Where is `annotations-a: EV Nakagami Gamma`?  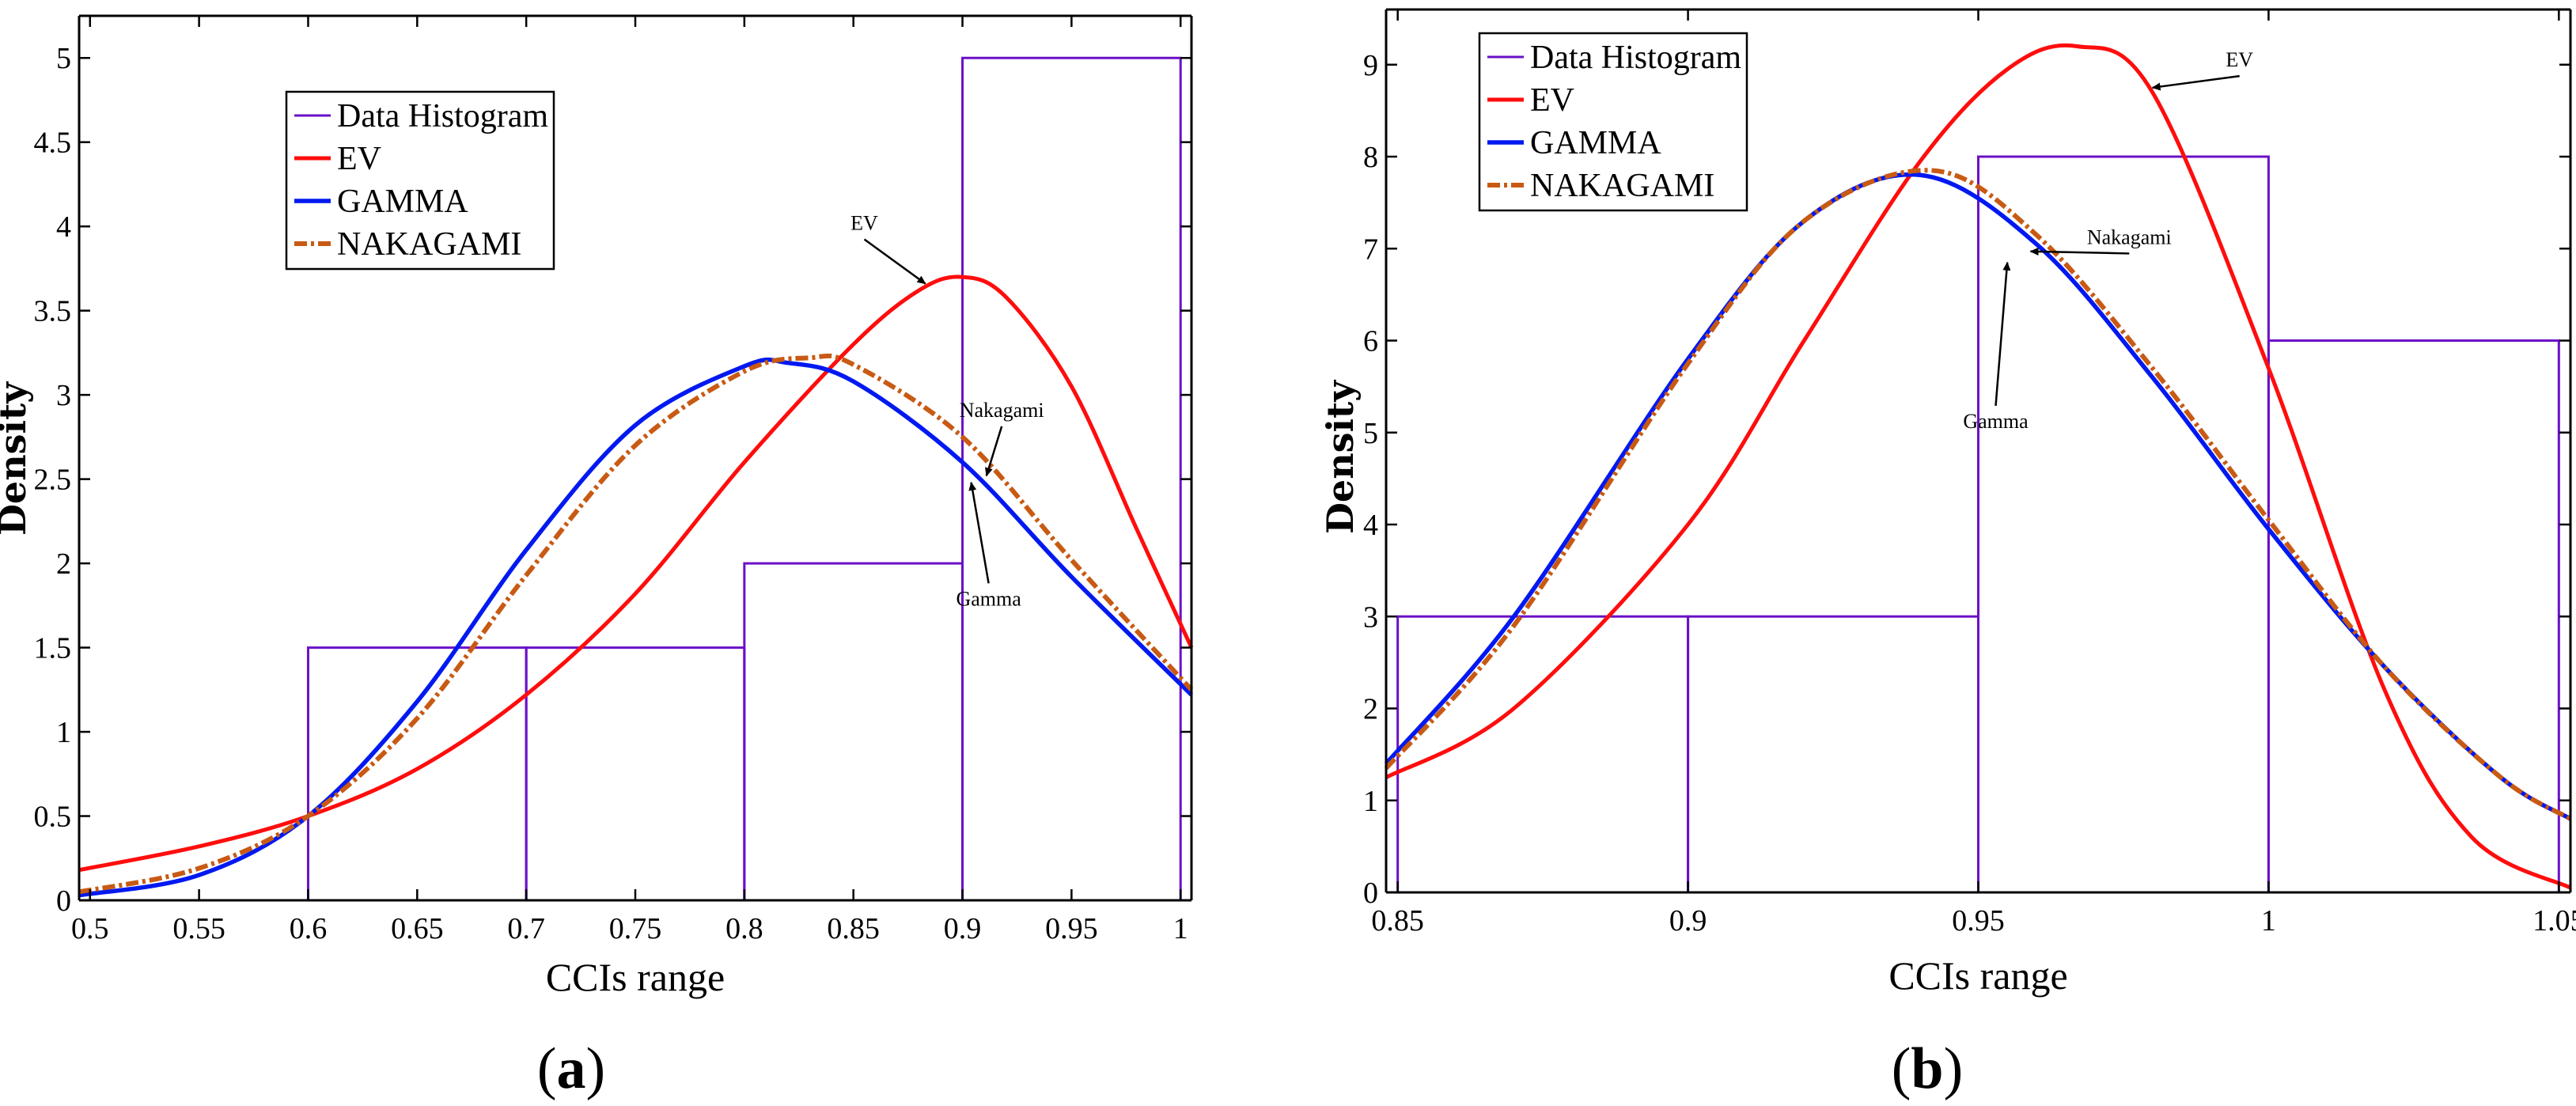 annotations-a: EV Nakagami Gamma is located at coordinates (947, 410).